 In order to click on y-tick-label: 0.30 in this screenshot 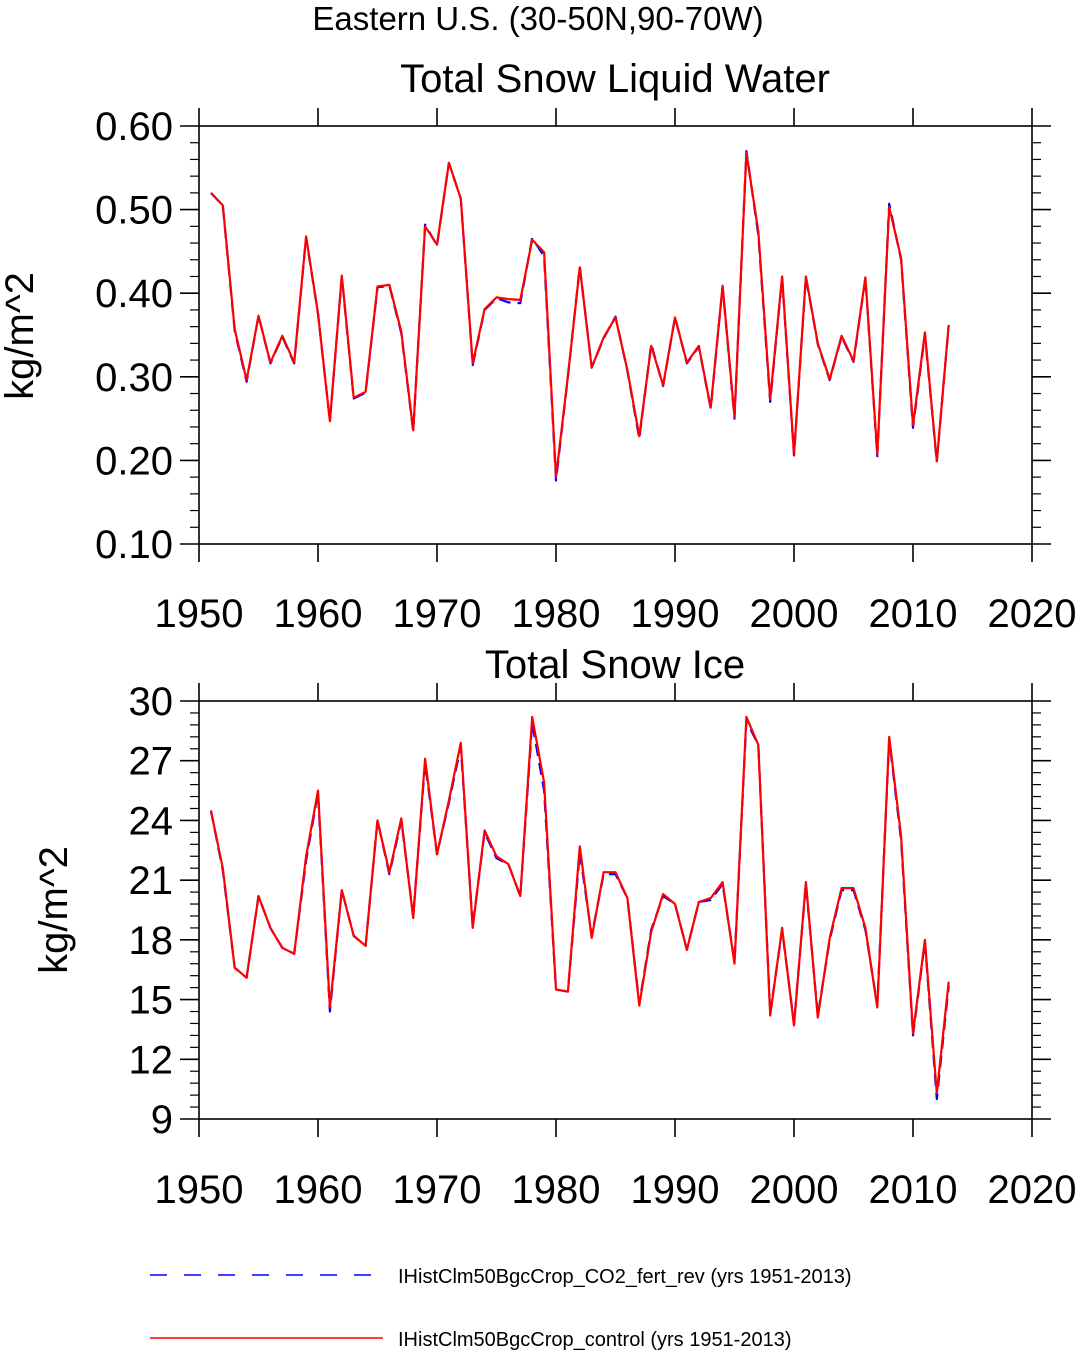, I will do `click(134, 378)`.